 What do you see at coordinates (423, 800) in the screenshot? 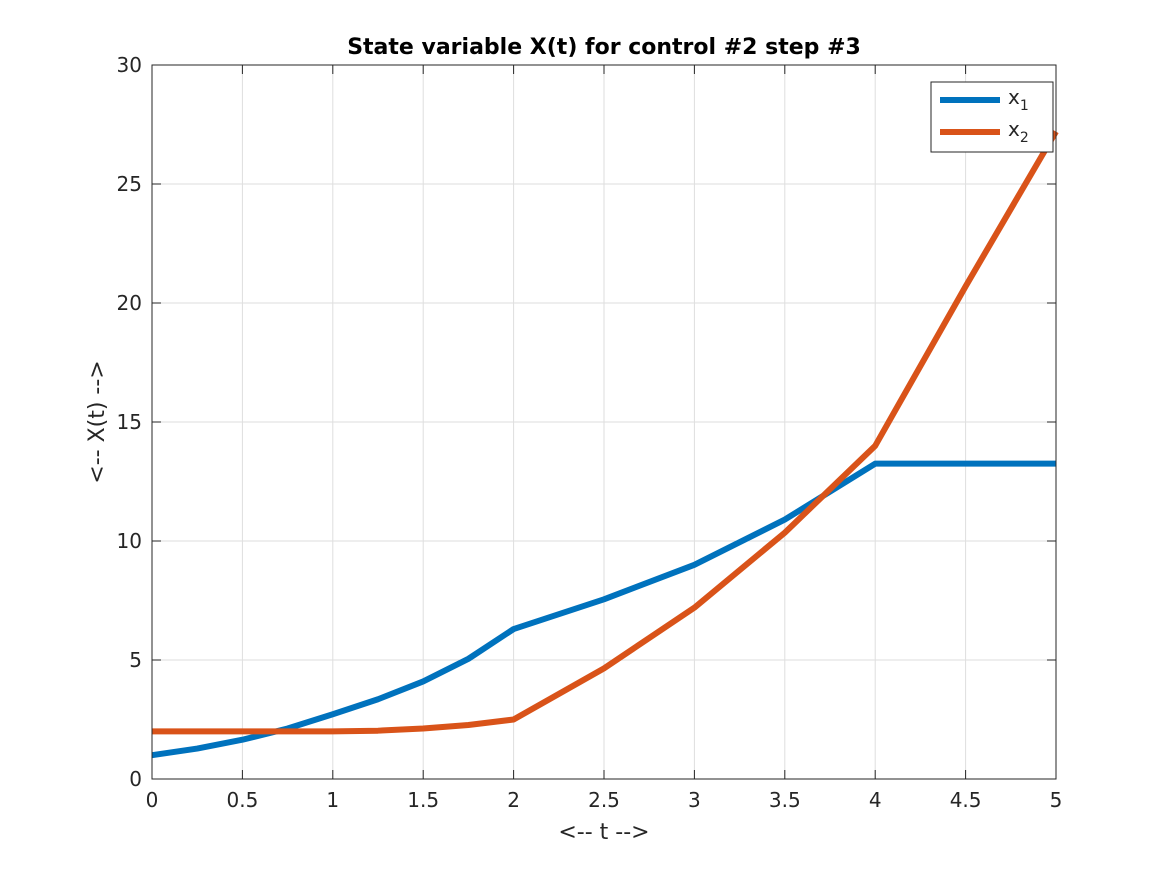
I see `x-tick-label: 1.5` at bounding box center [423, 800].